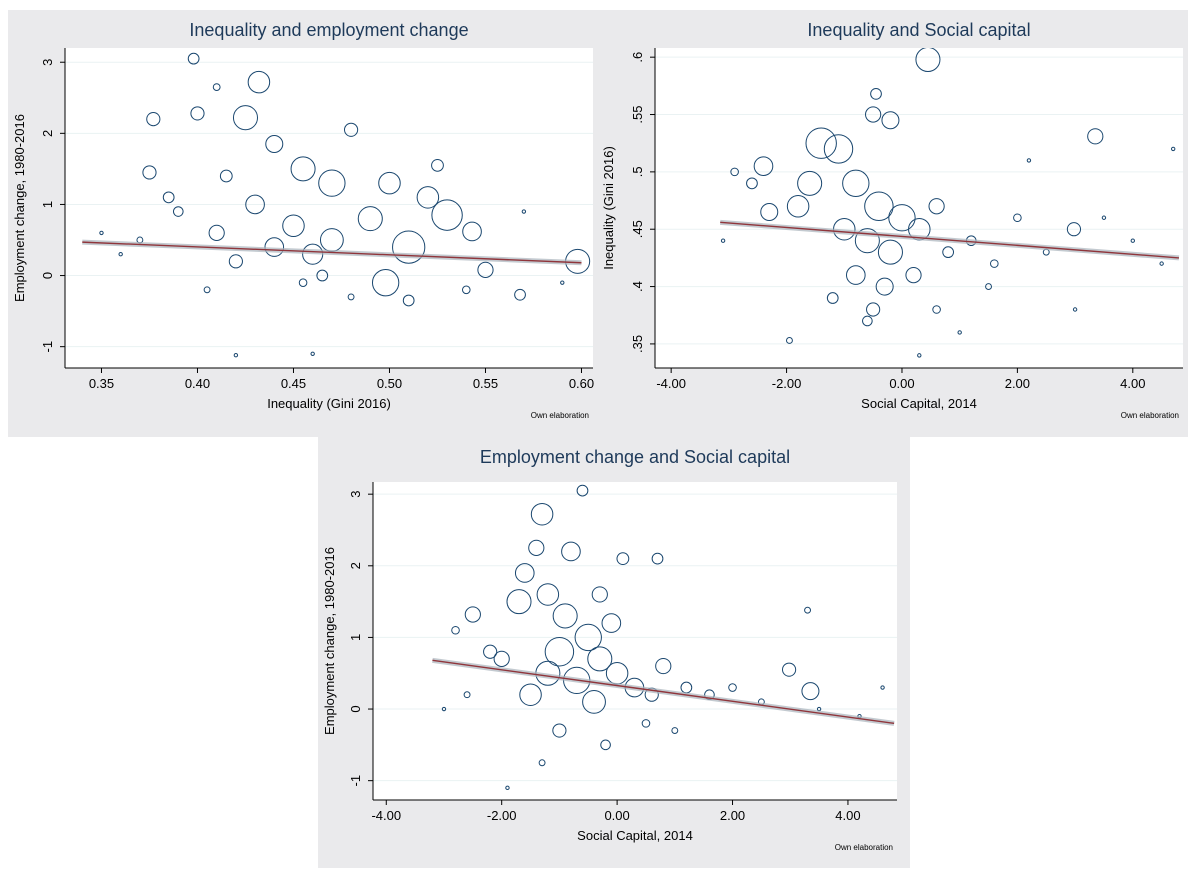 The width and height of the screenshot is (1194, 871). I want to click on y-tick-label: .55, so click(637, 114).